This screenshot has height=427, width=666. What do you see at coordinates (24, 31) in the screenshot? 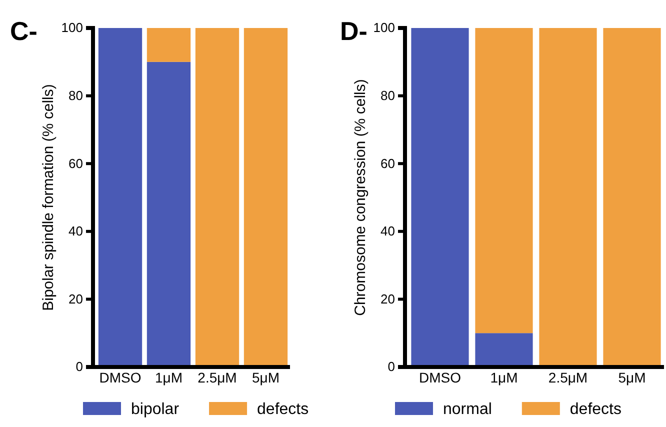
I see `chart-title: C-` at bounding box center [24, 31].